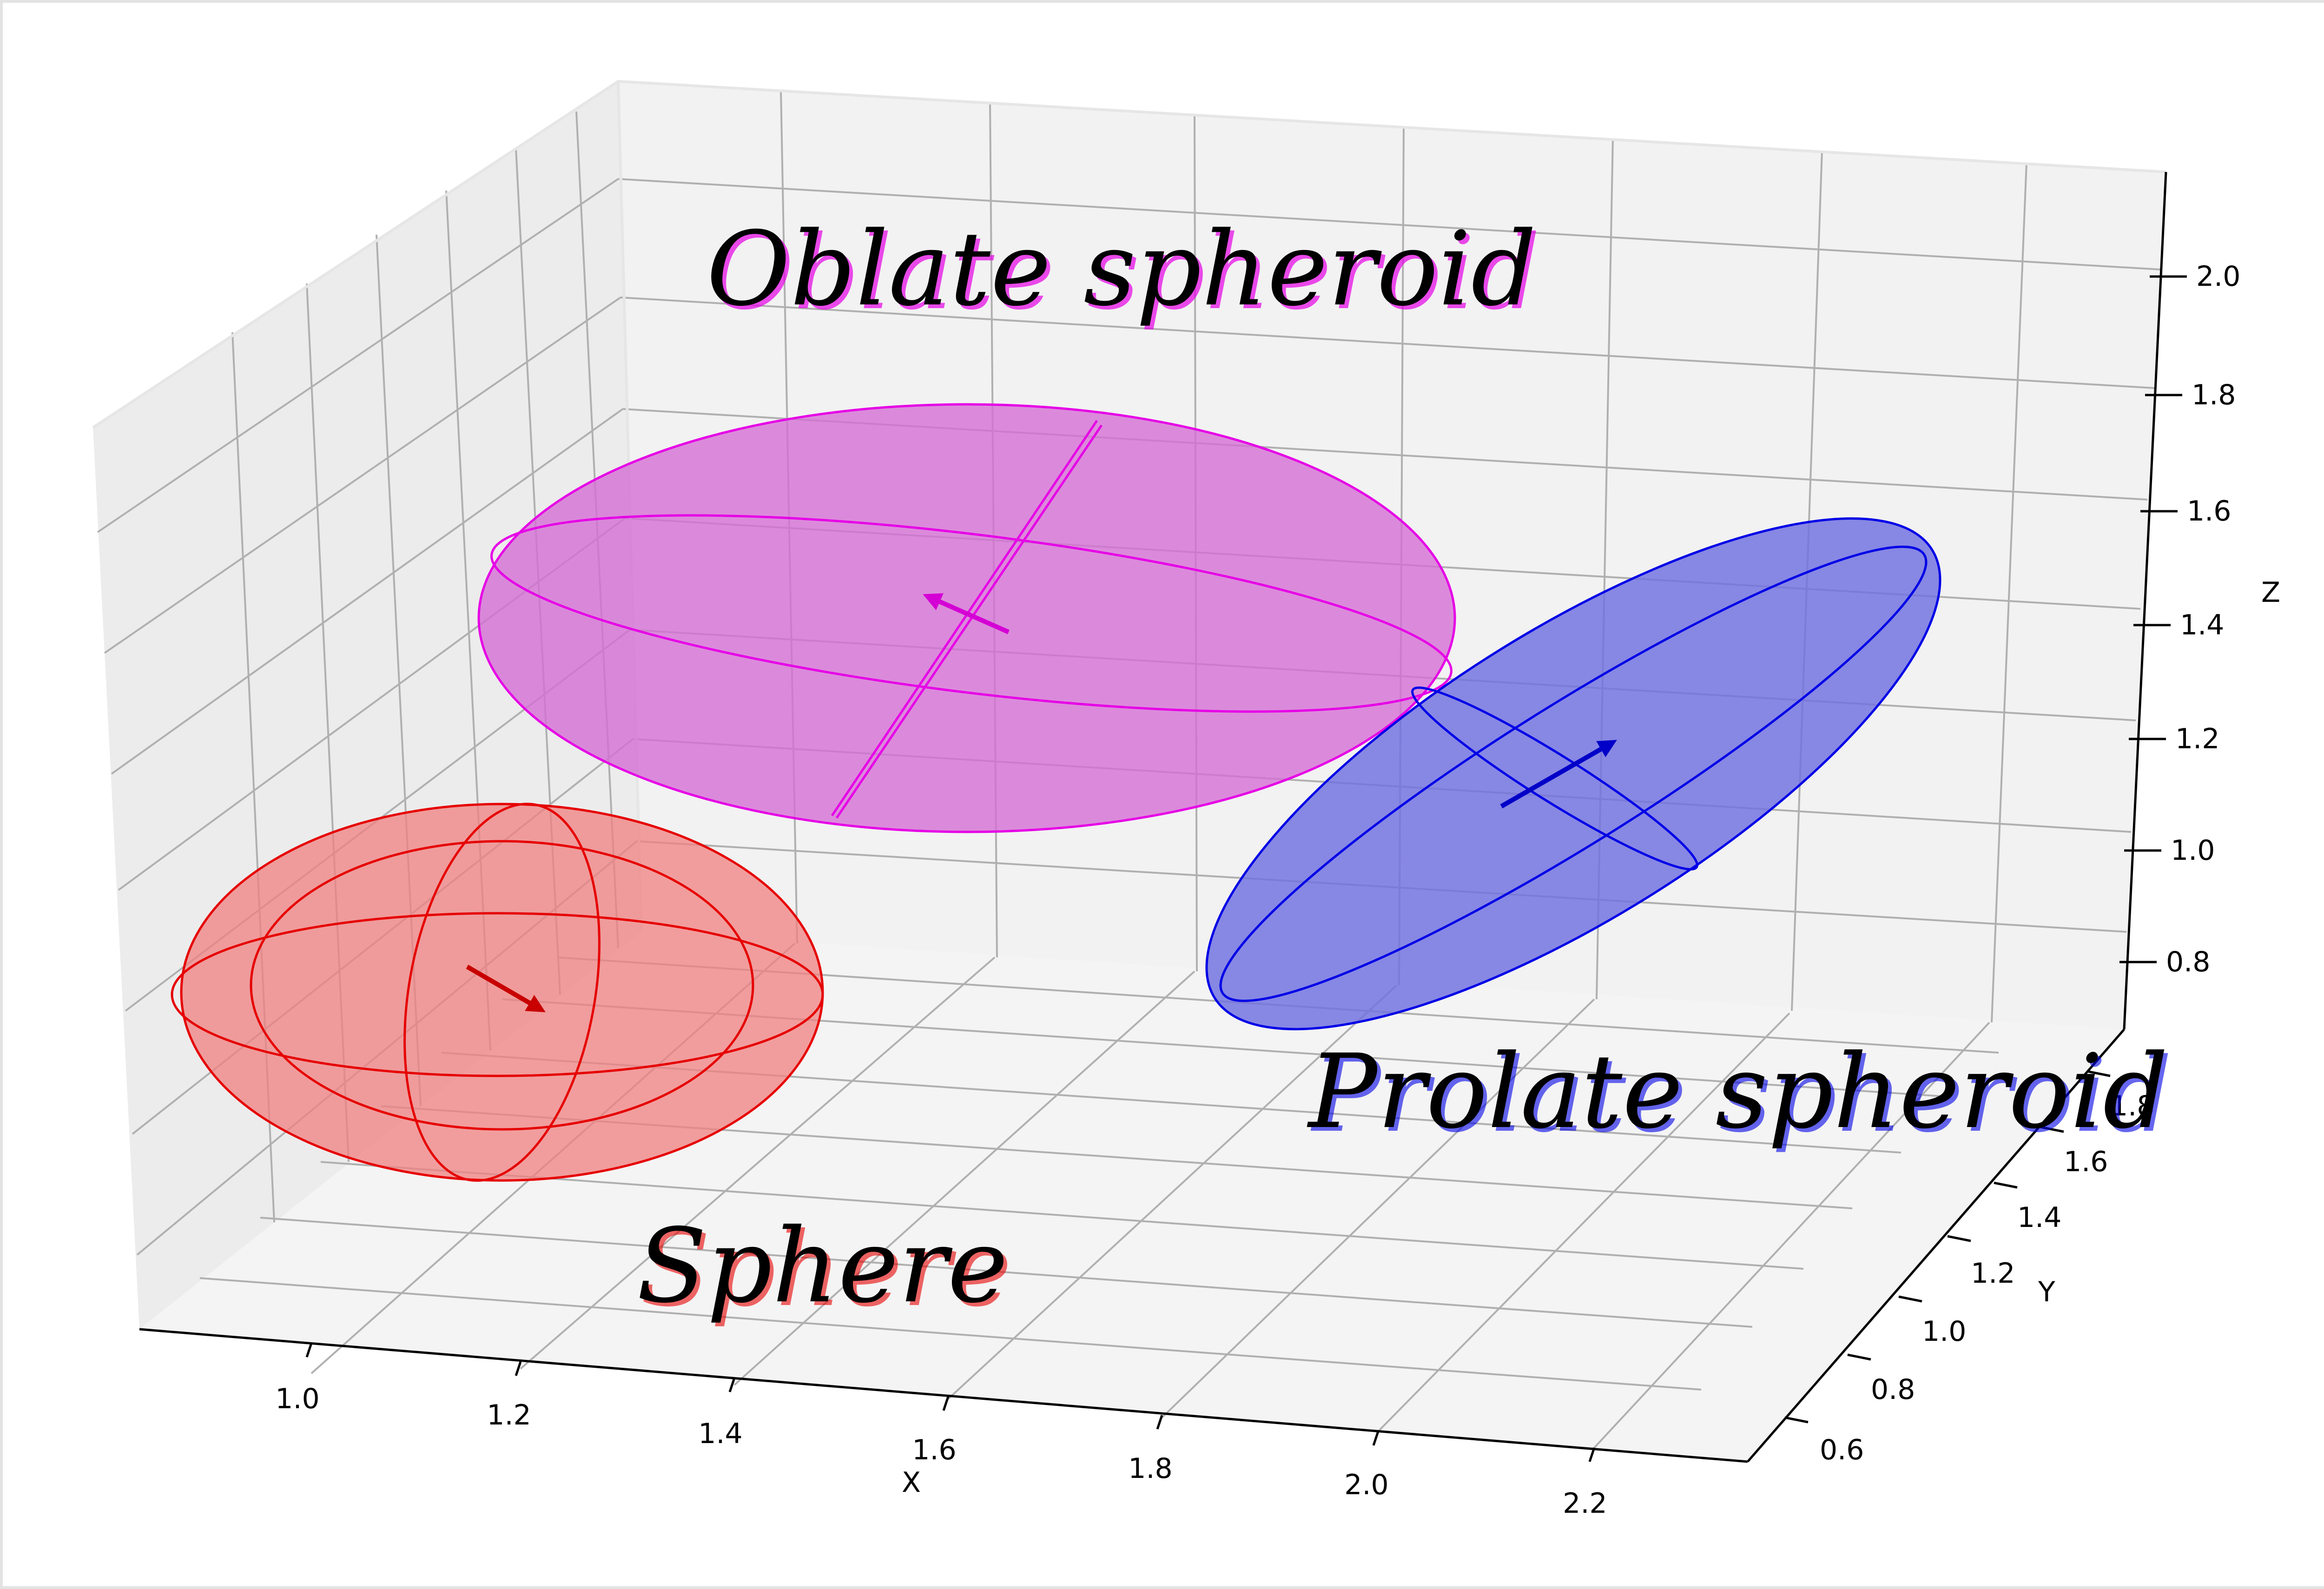 This screenshot has width=2324, height=1589. What do you see at coordinates (2193, 850) in the screenshot?
I see `z-tick-label: 1.0` at bounding box center [2193, 850].